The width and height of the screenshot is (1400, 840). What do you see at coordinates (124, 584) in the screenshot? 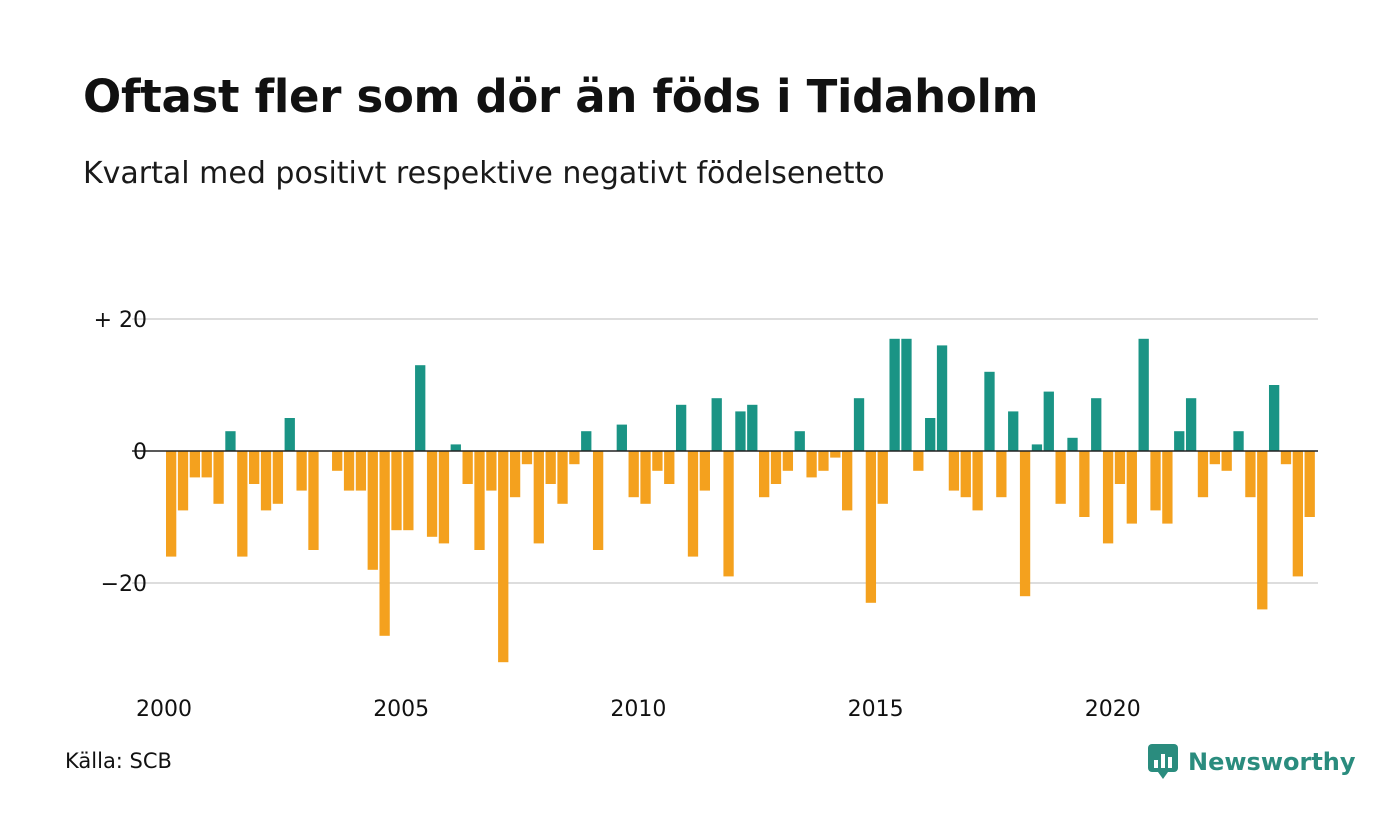
I see `y-tick-label: −20` at bounding box center [124, 584].